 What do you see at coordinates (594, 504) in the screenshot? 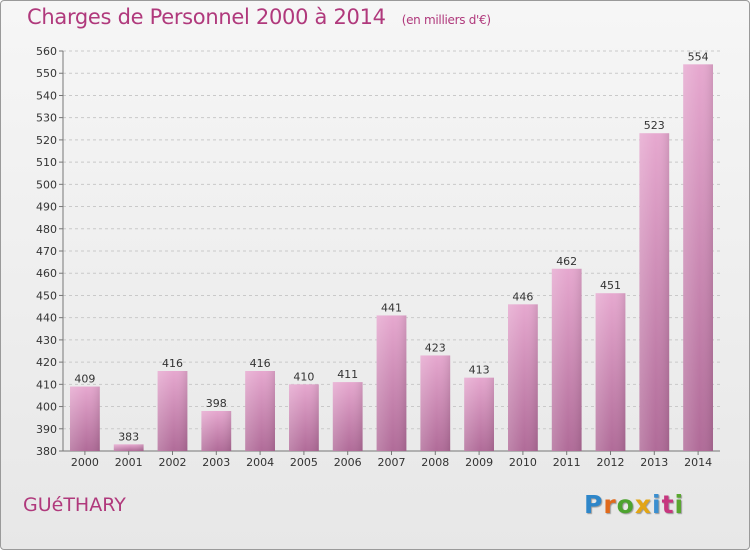
I see `logo-letter: P` at bounding box center [594, 504].